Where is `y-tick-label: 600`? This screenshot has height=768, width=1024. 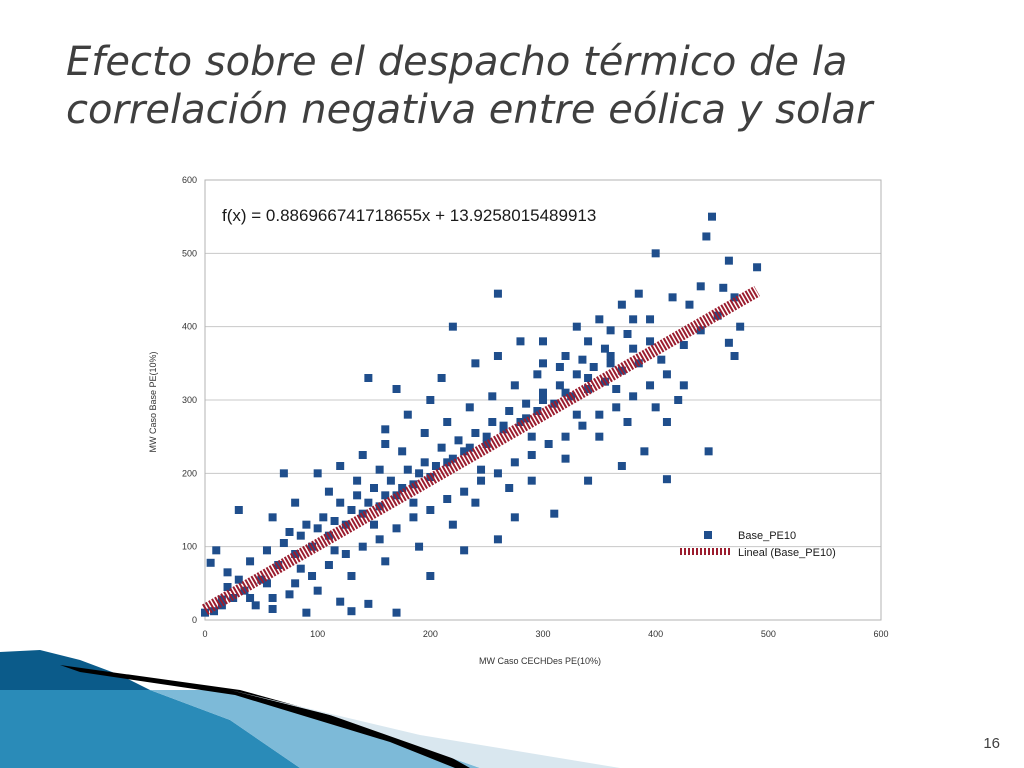 y-tick-label: 600 is located at coordinates (189, 180).